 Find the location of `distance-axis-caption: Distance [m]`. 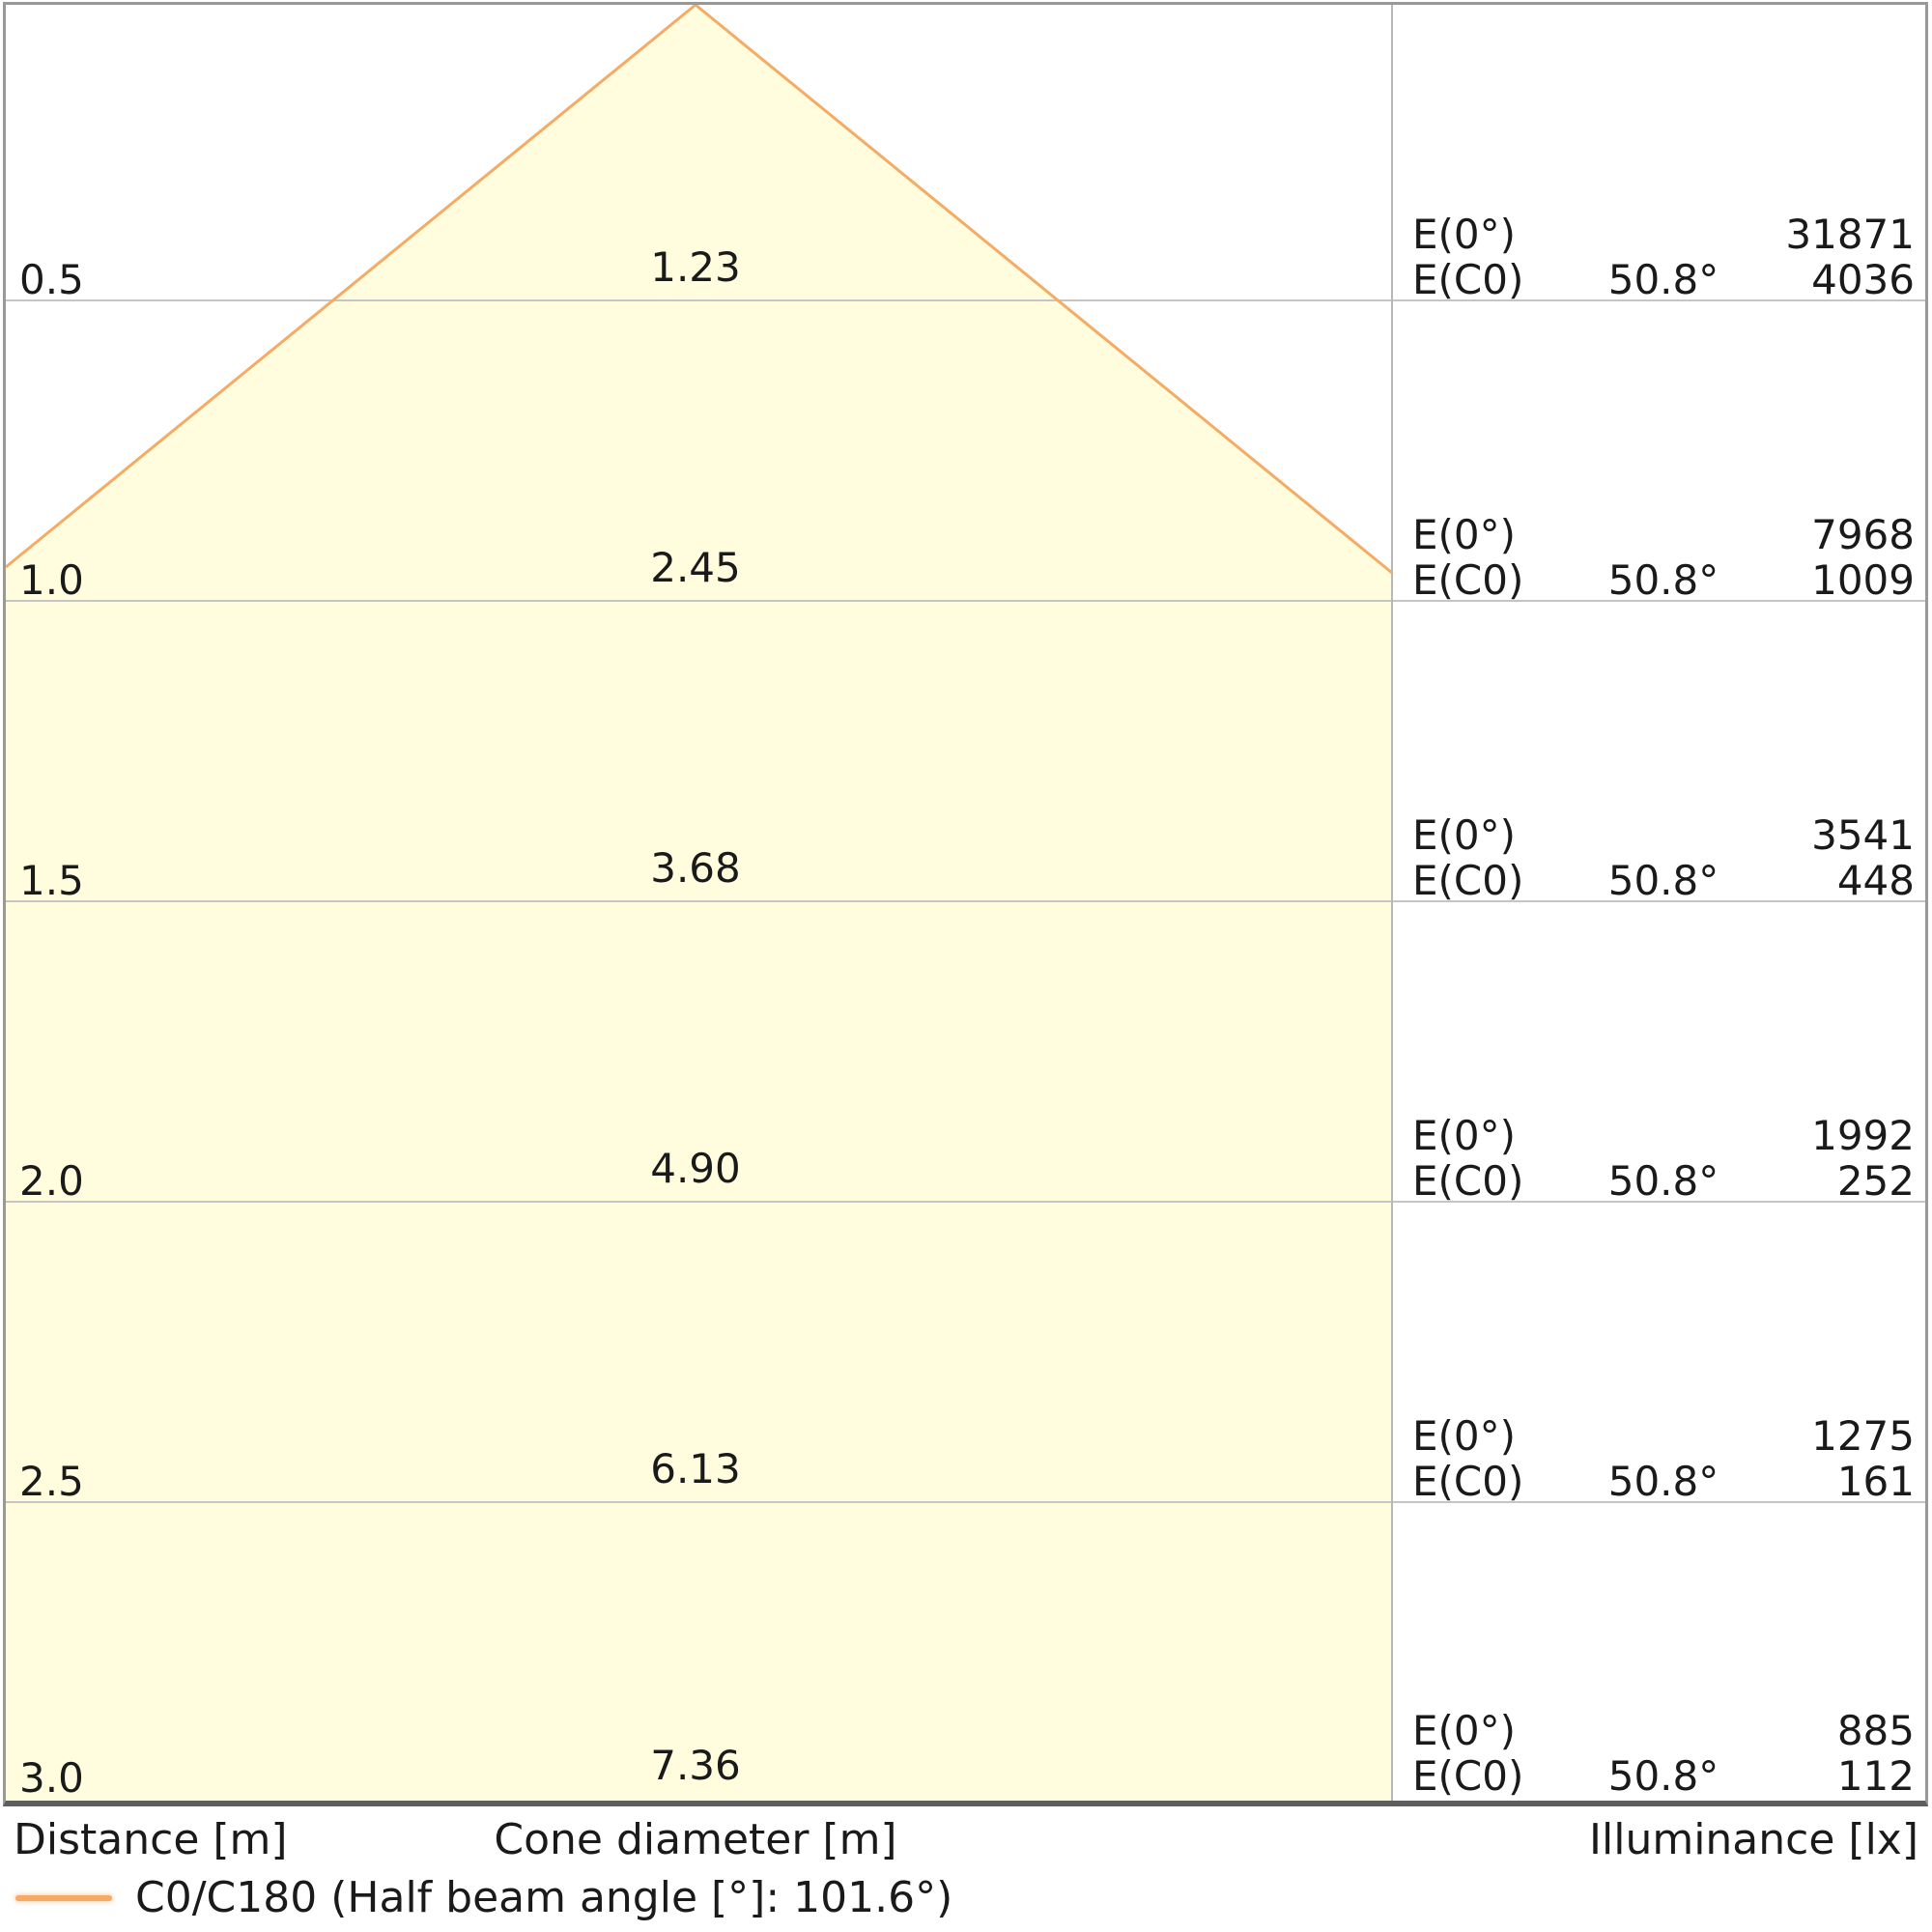

distance-axis-caption: Distance [m] is located at coordinates (151, 1839).